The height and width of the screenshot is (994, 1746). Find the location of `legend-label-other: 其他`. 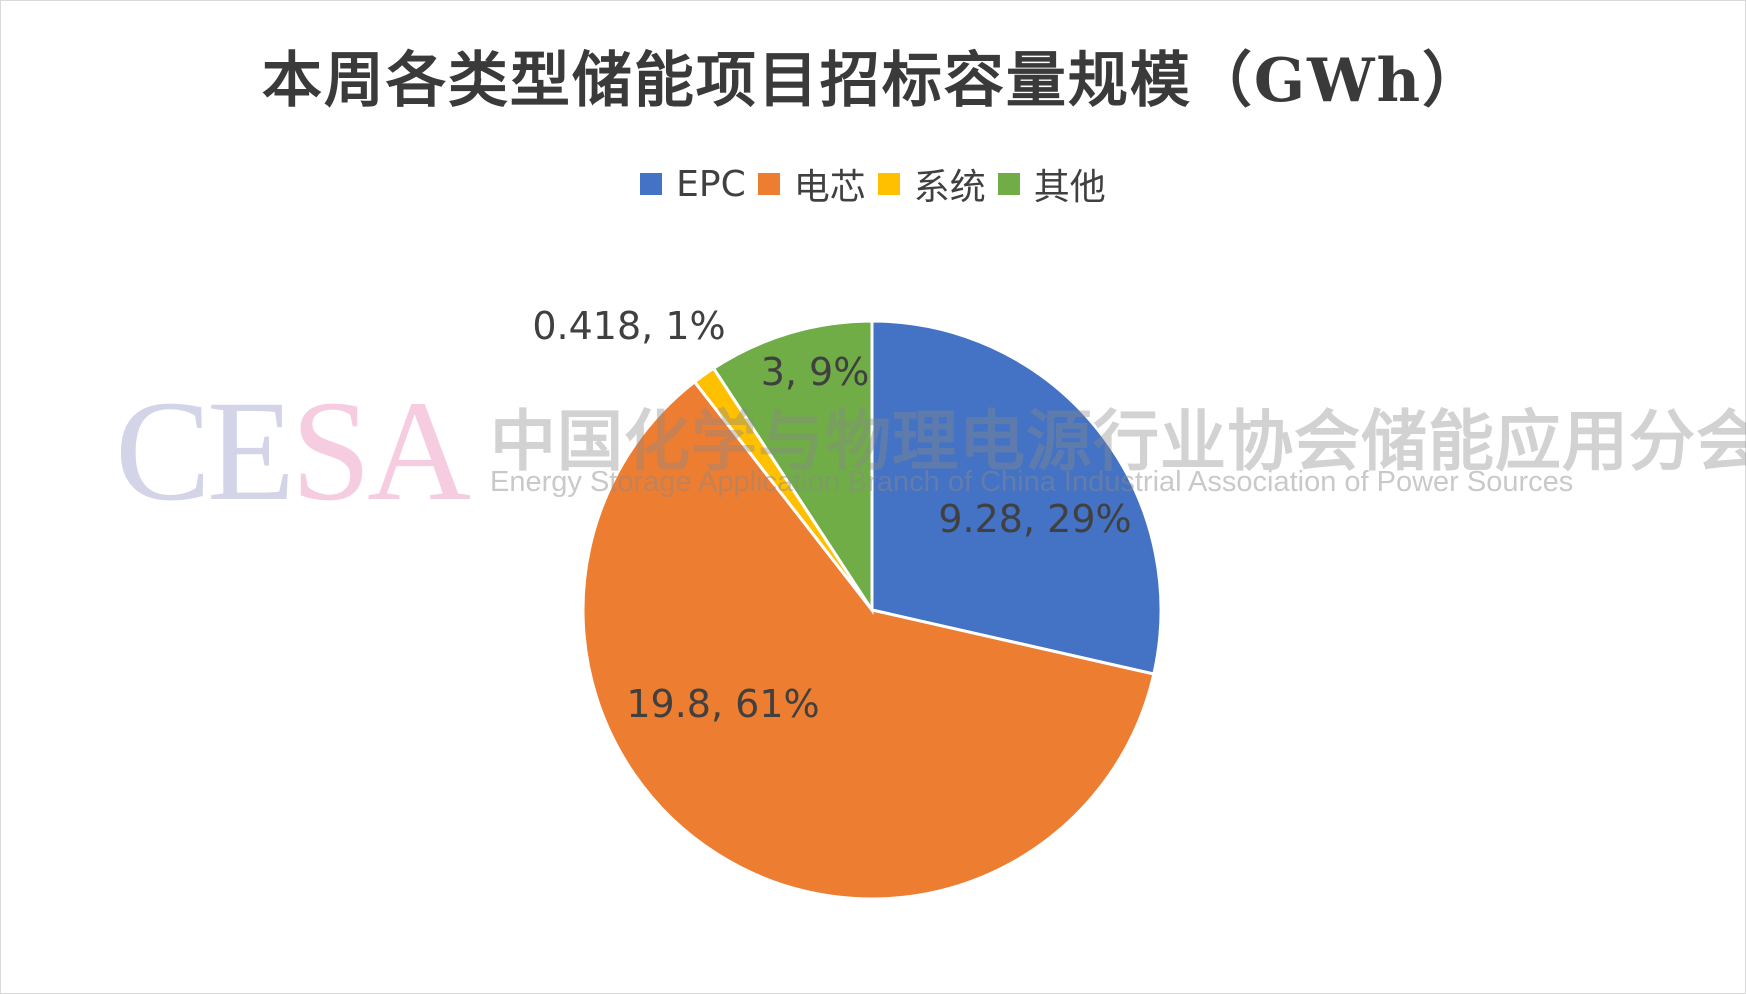

legend-label-other: 其他 is located at coordinates (1069, 187).